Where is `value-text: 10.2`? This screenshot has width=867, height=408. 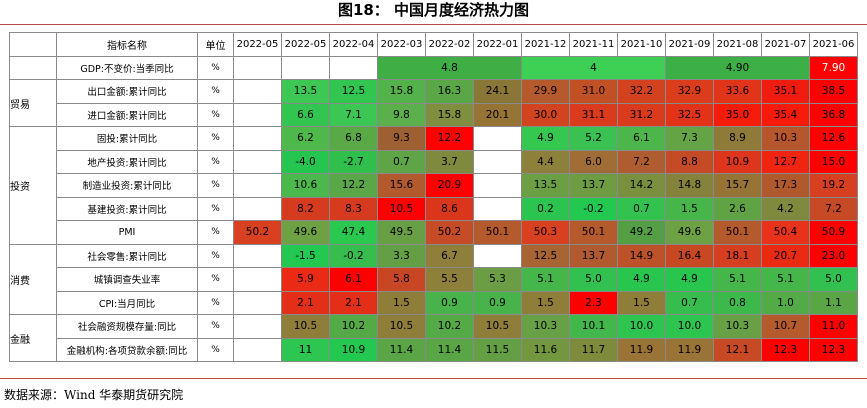 value-text: 10.2 is located at coordinates (353, 326).